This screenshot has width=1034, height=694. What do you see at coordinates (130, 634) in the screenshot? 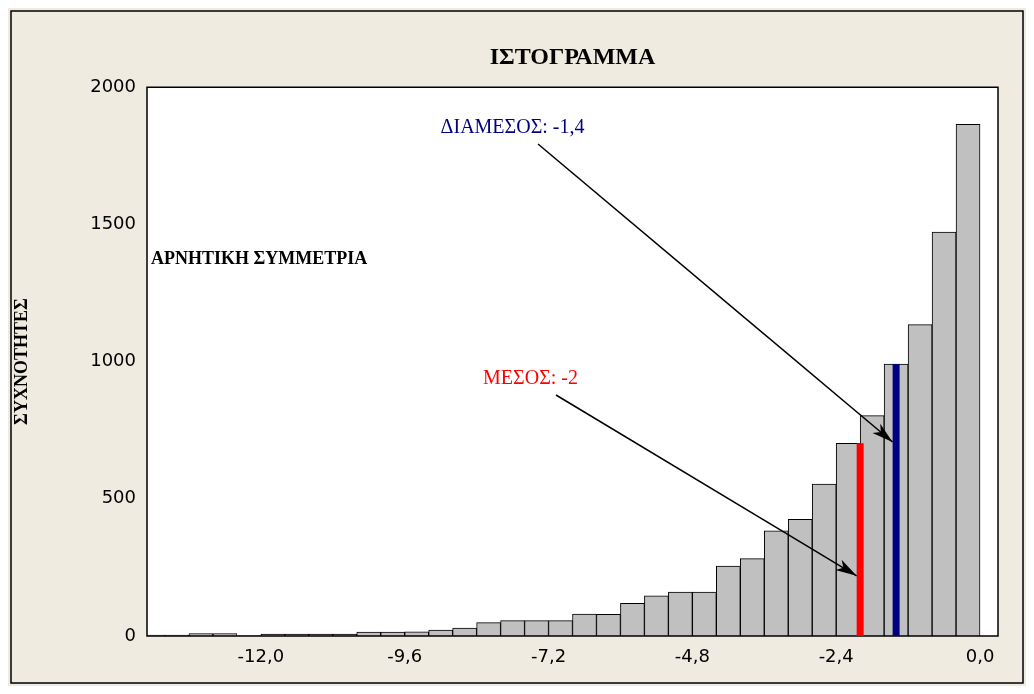
I see `y-tick-label: 0` at bounding box center [130, 634].